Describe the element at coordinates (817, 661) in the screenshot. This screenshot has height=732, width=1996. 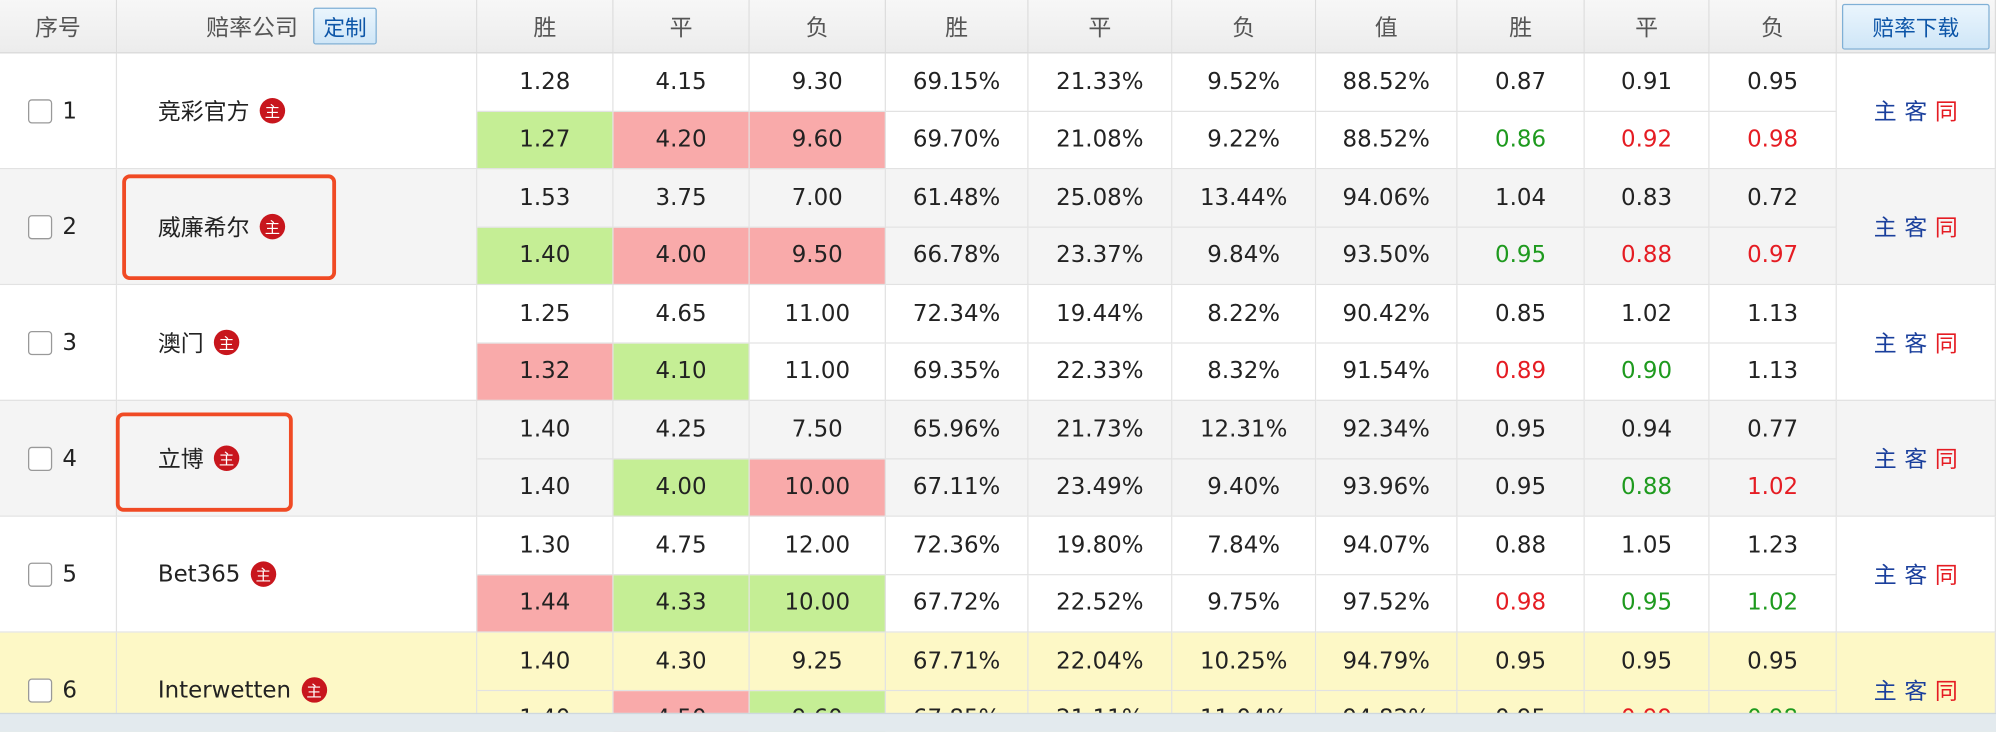
I see `odds-cell: 9.25` at that location.